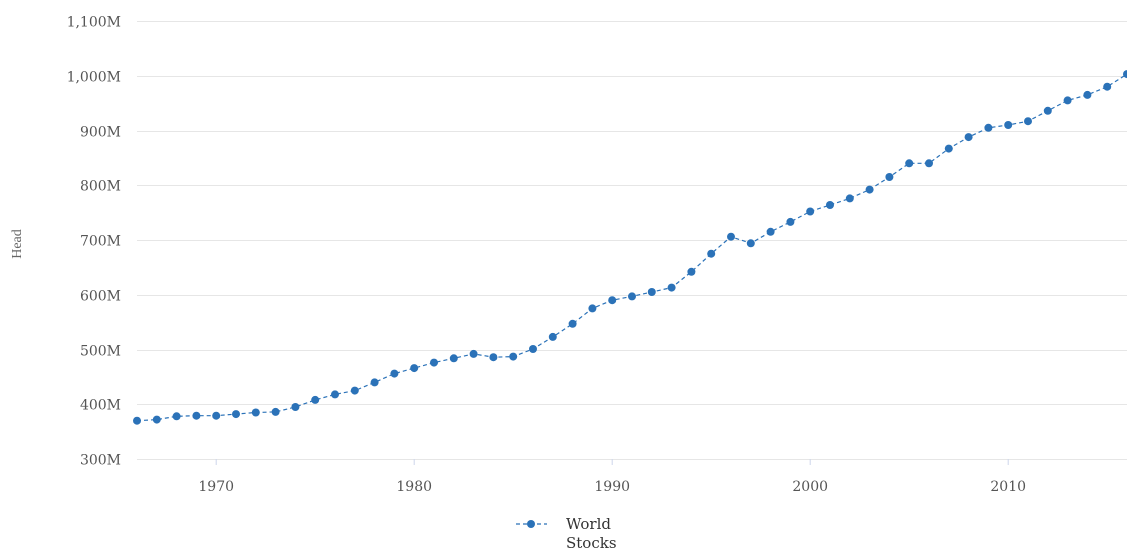 The width and height of the screenshot is (1127, 552). Describe the element at coordinates (94, 23) in the screenshot. I see `y-tick-label: 1,100M` at that location.